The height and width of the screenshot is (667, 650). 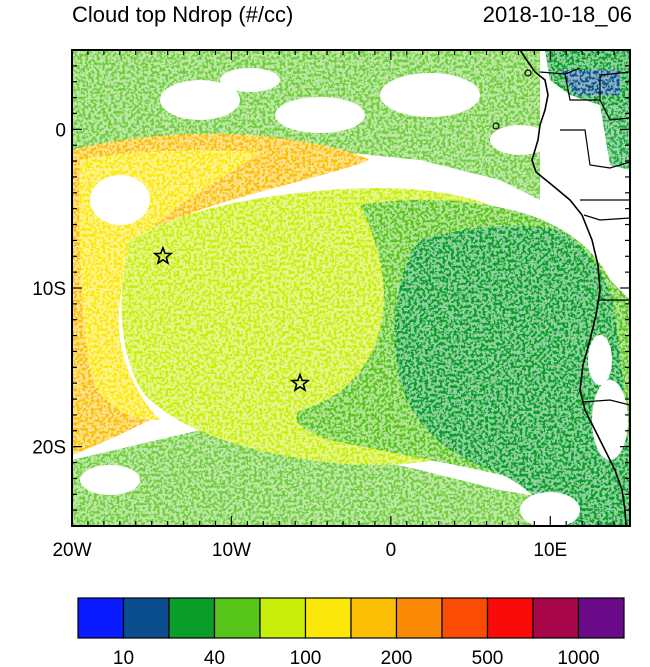 I want to click on colorbar-label: 40, so click(x=214, y=657).